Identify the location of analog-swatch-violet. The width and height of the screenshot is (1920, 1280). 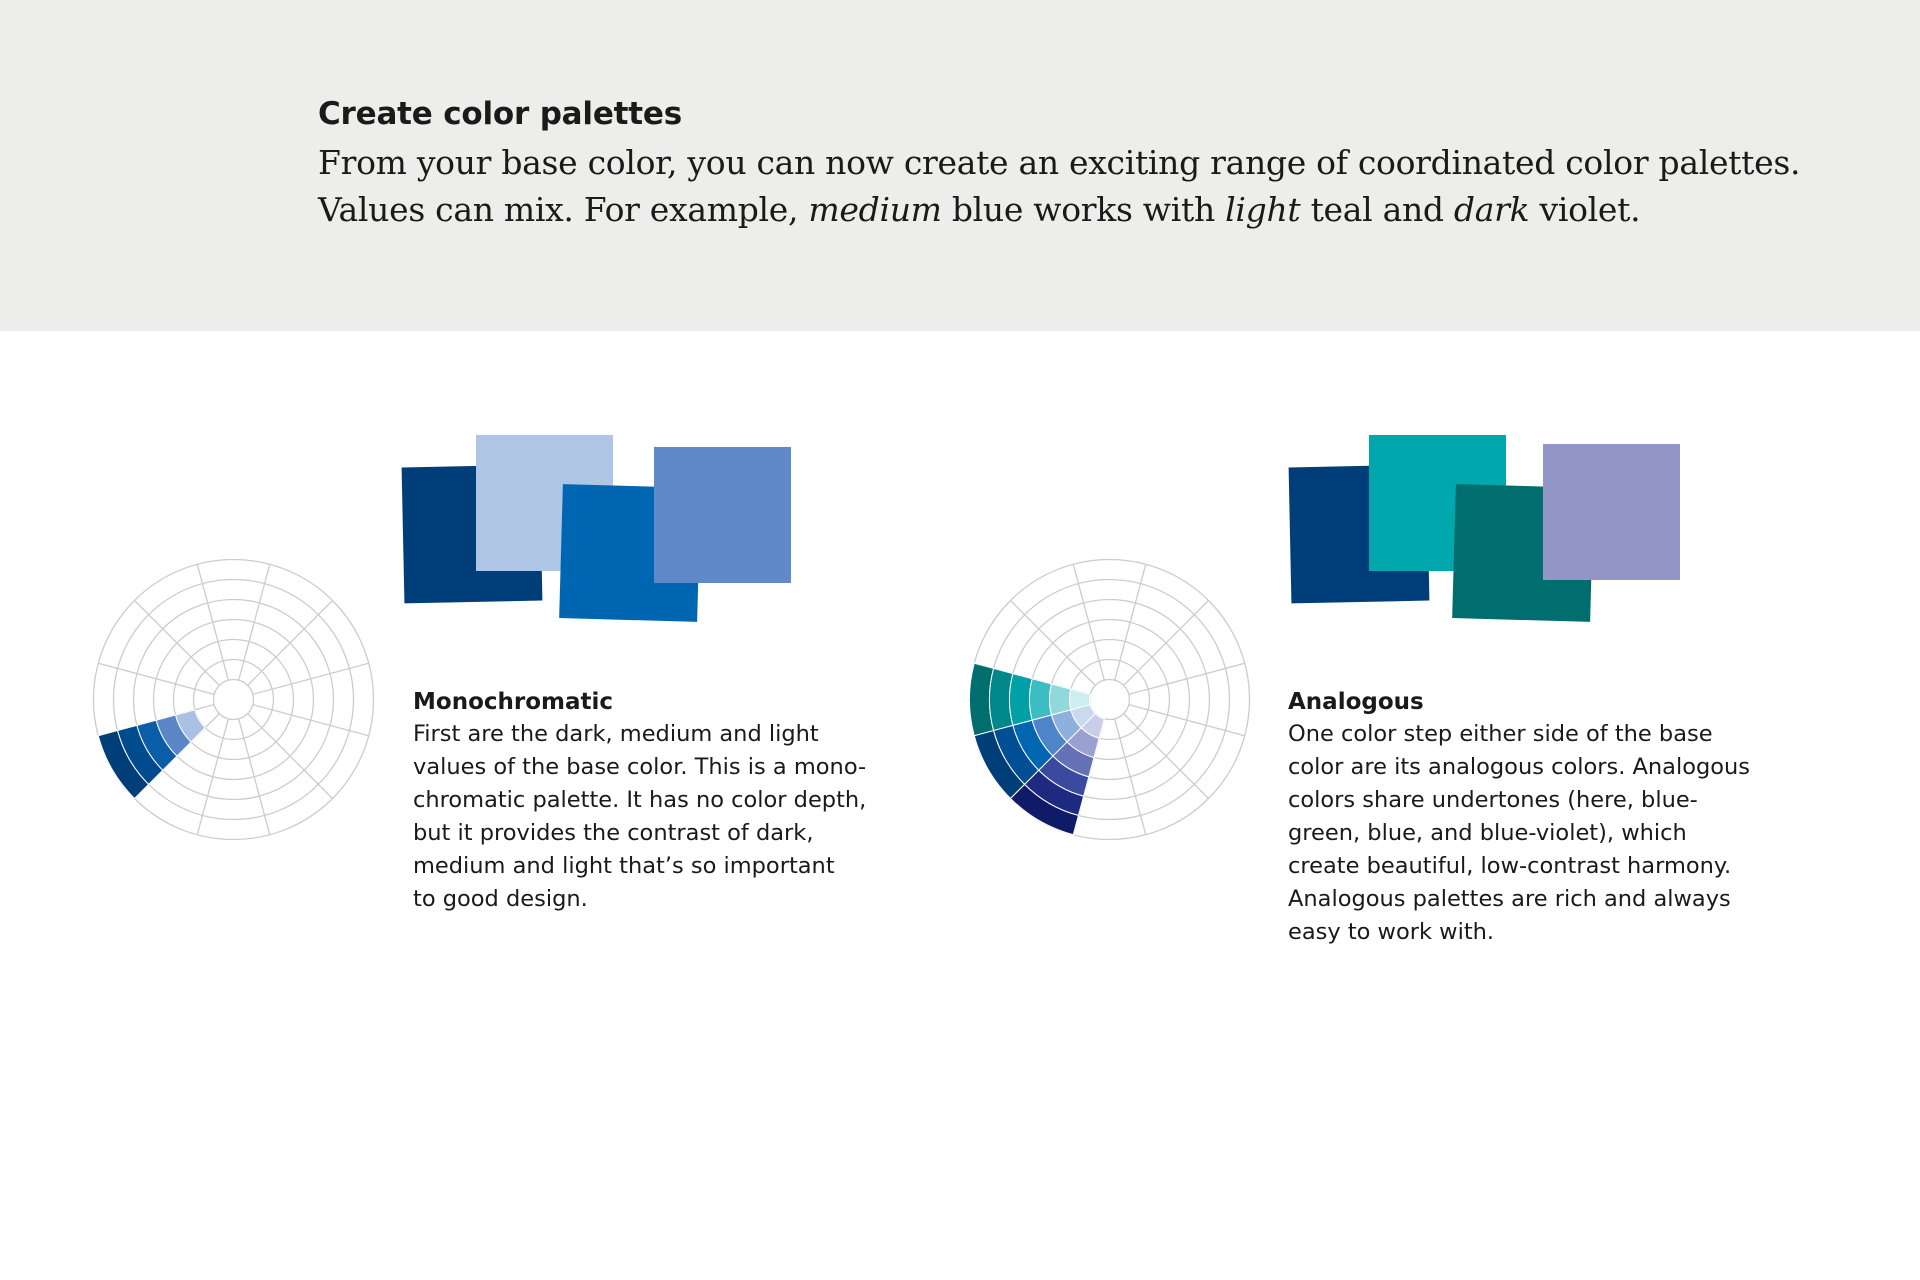
(1611, 512).